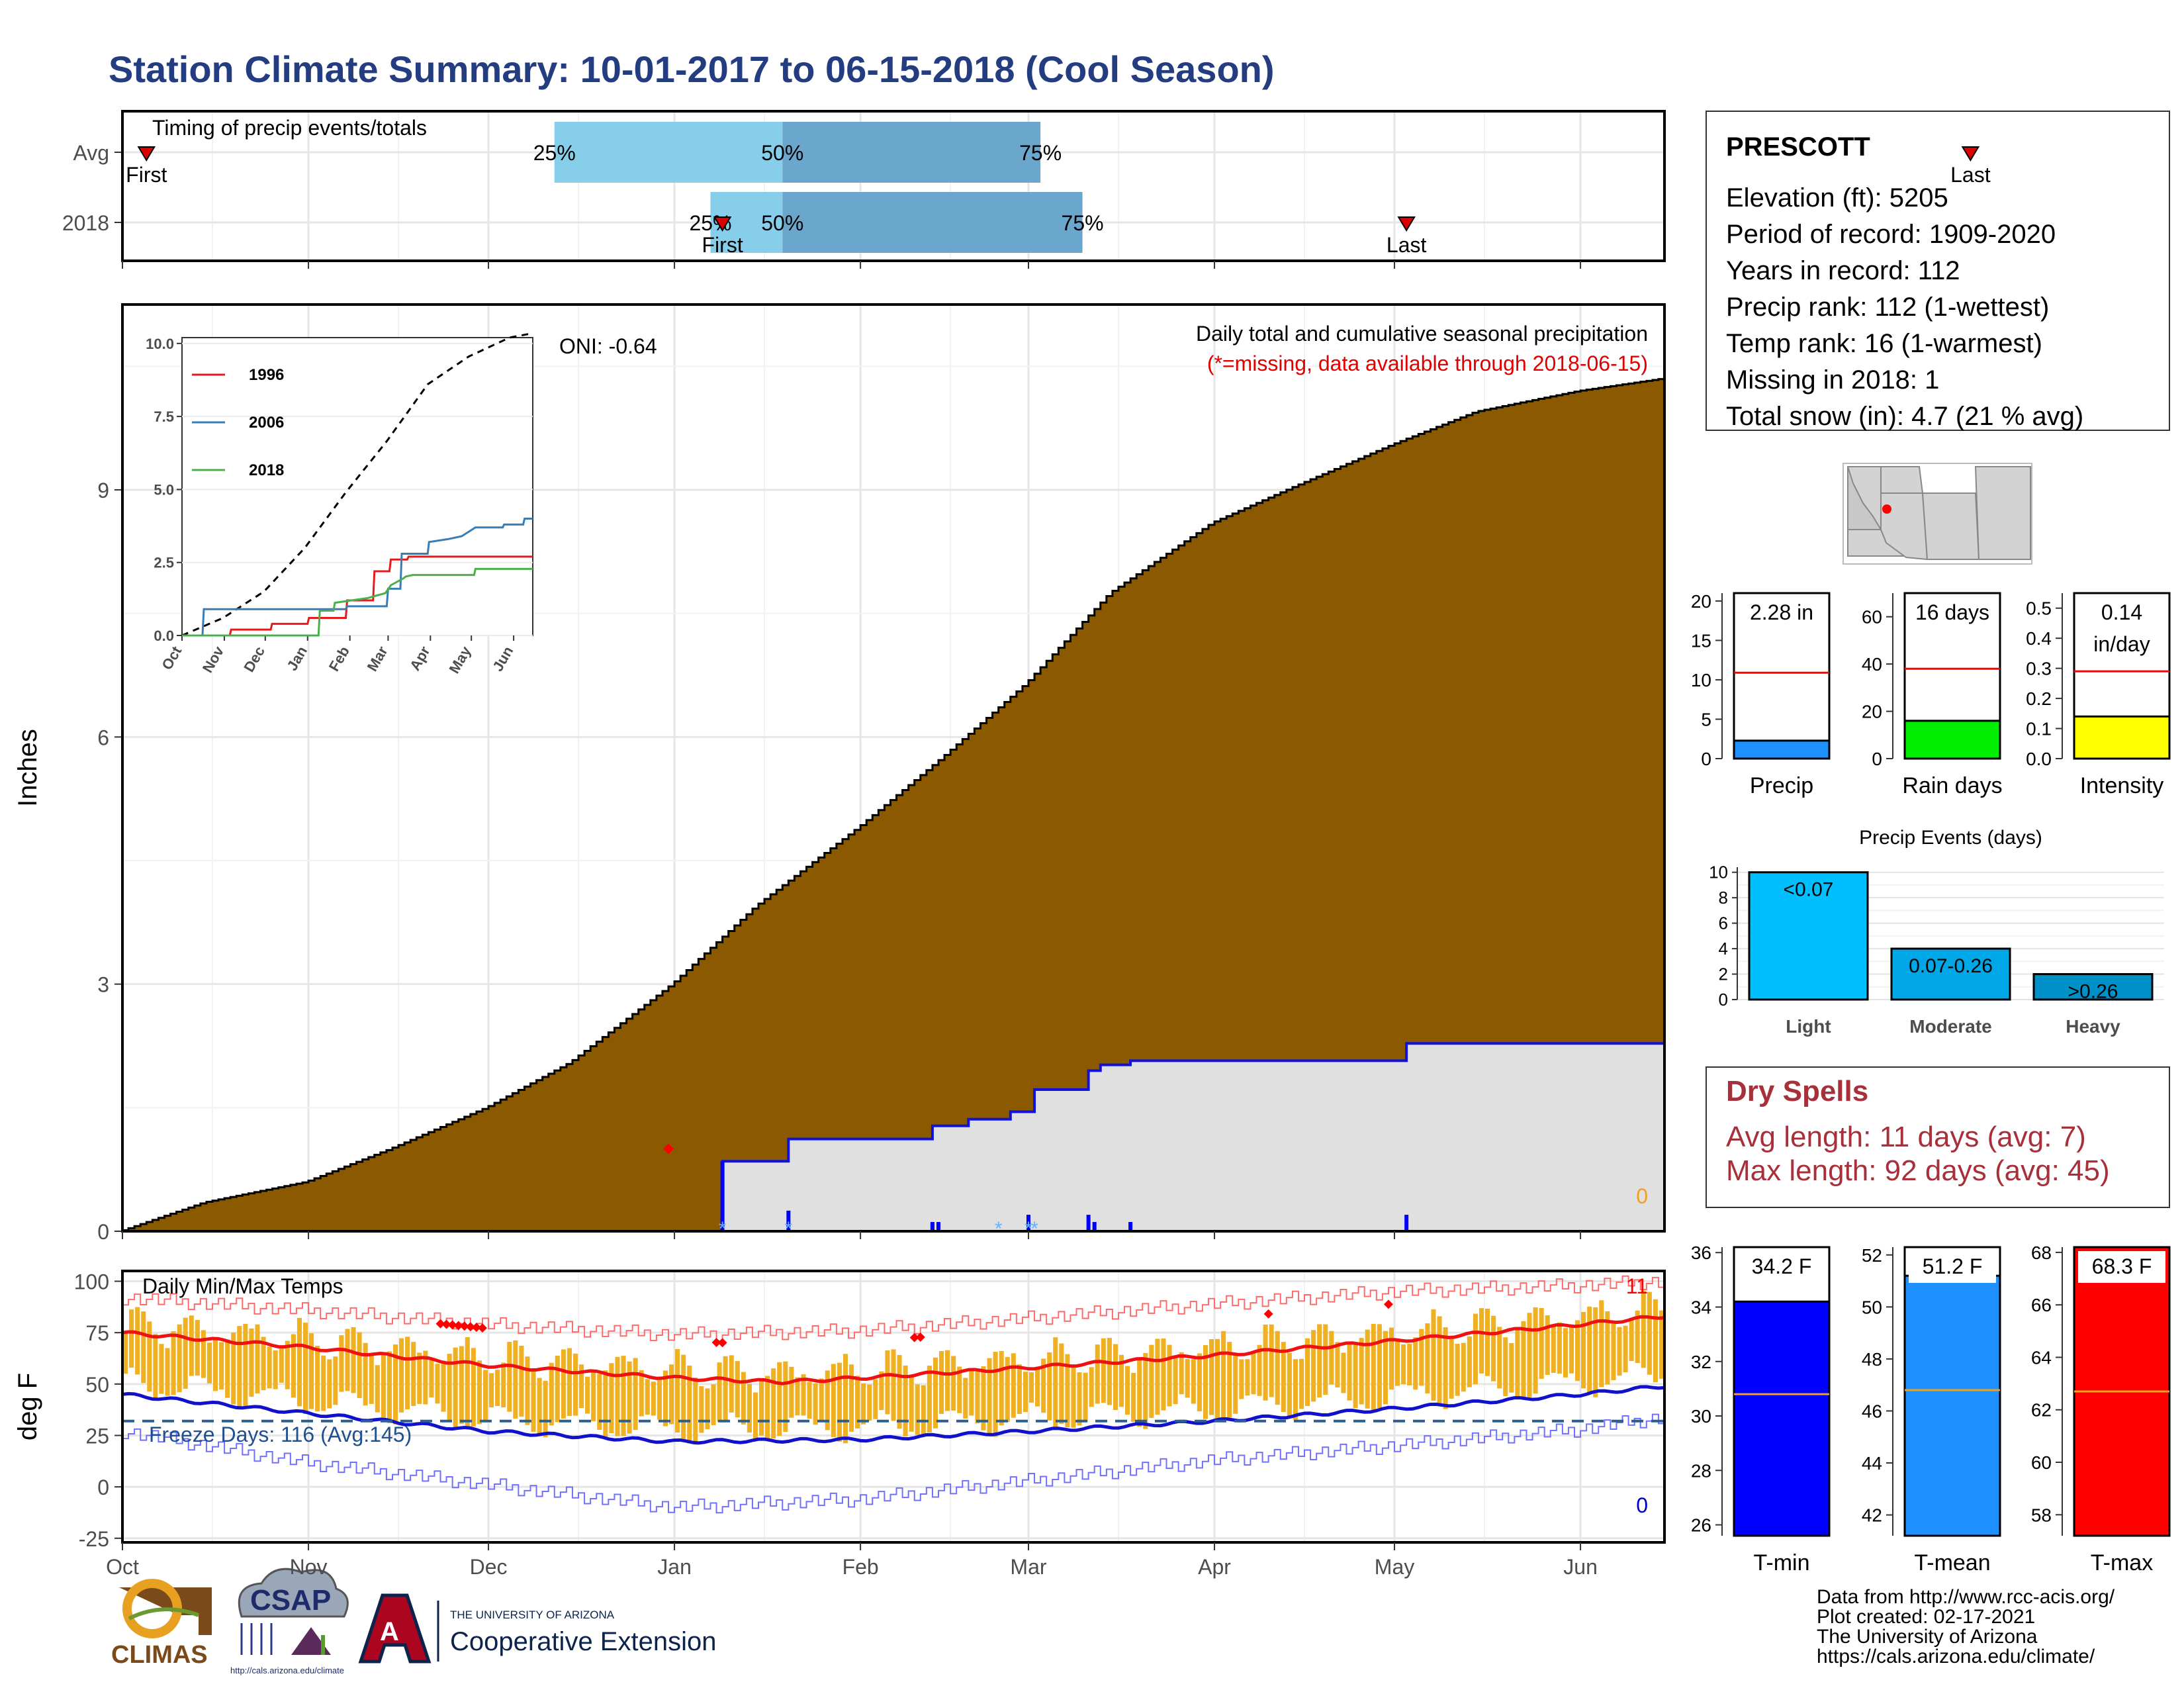 This screenshot has width=2184, height=1688. What do you see at coordinates (1832, 380) in the screenshot?
I see `station-missing: Missing in 2018: 1` at bounding box center [1832, 380].